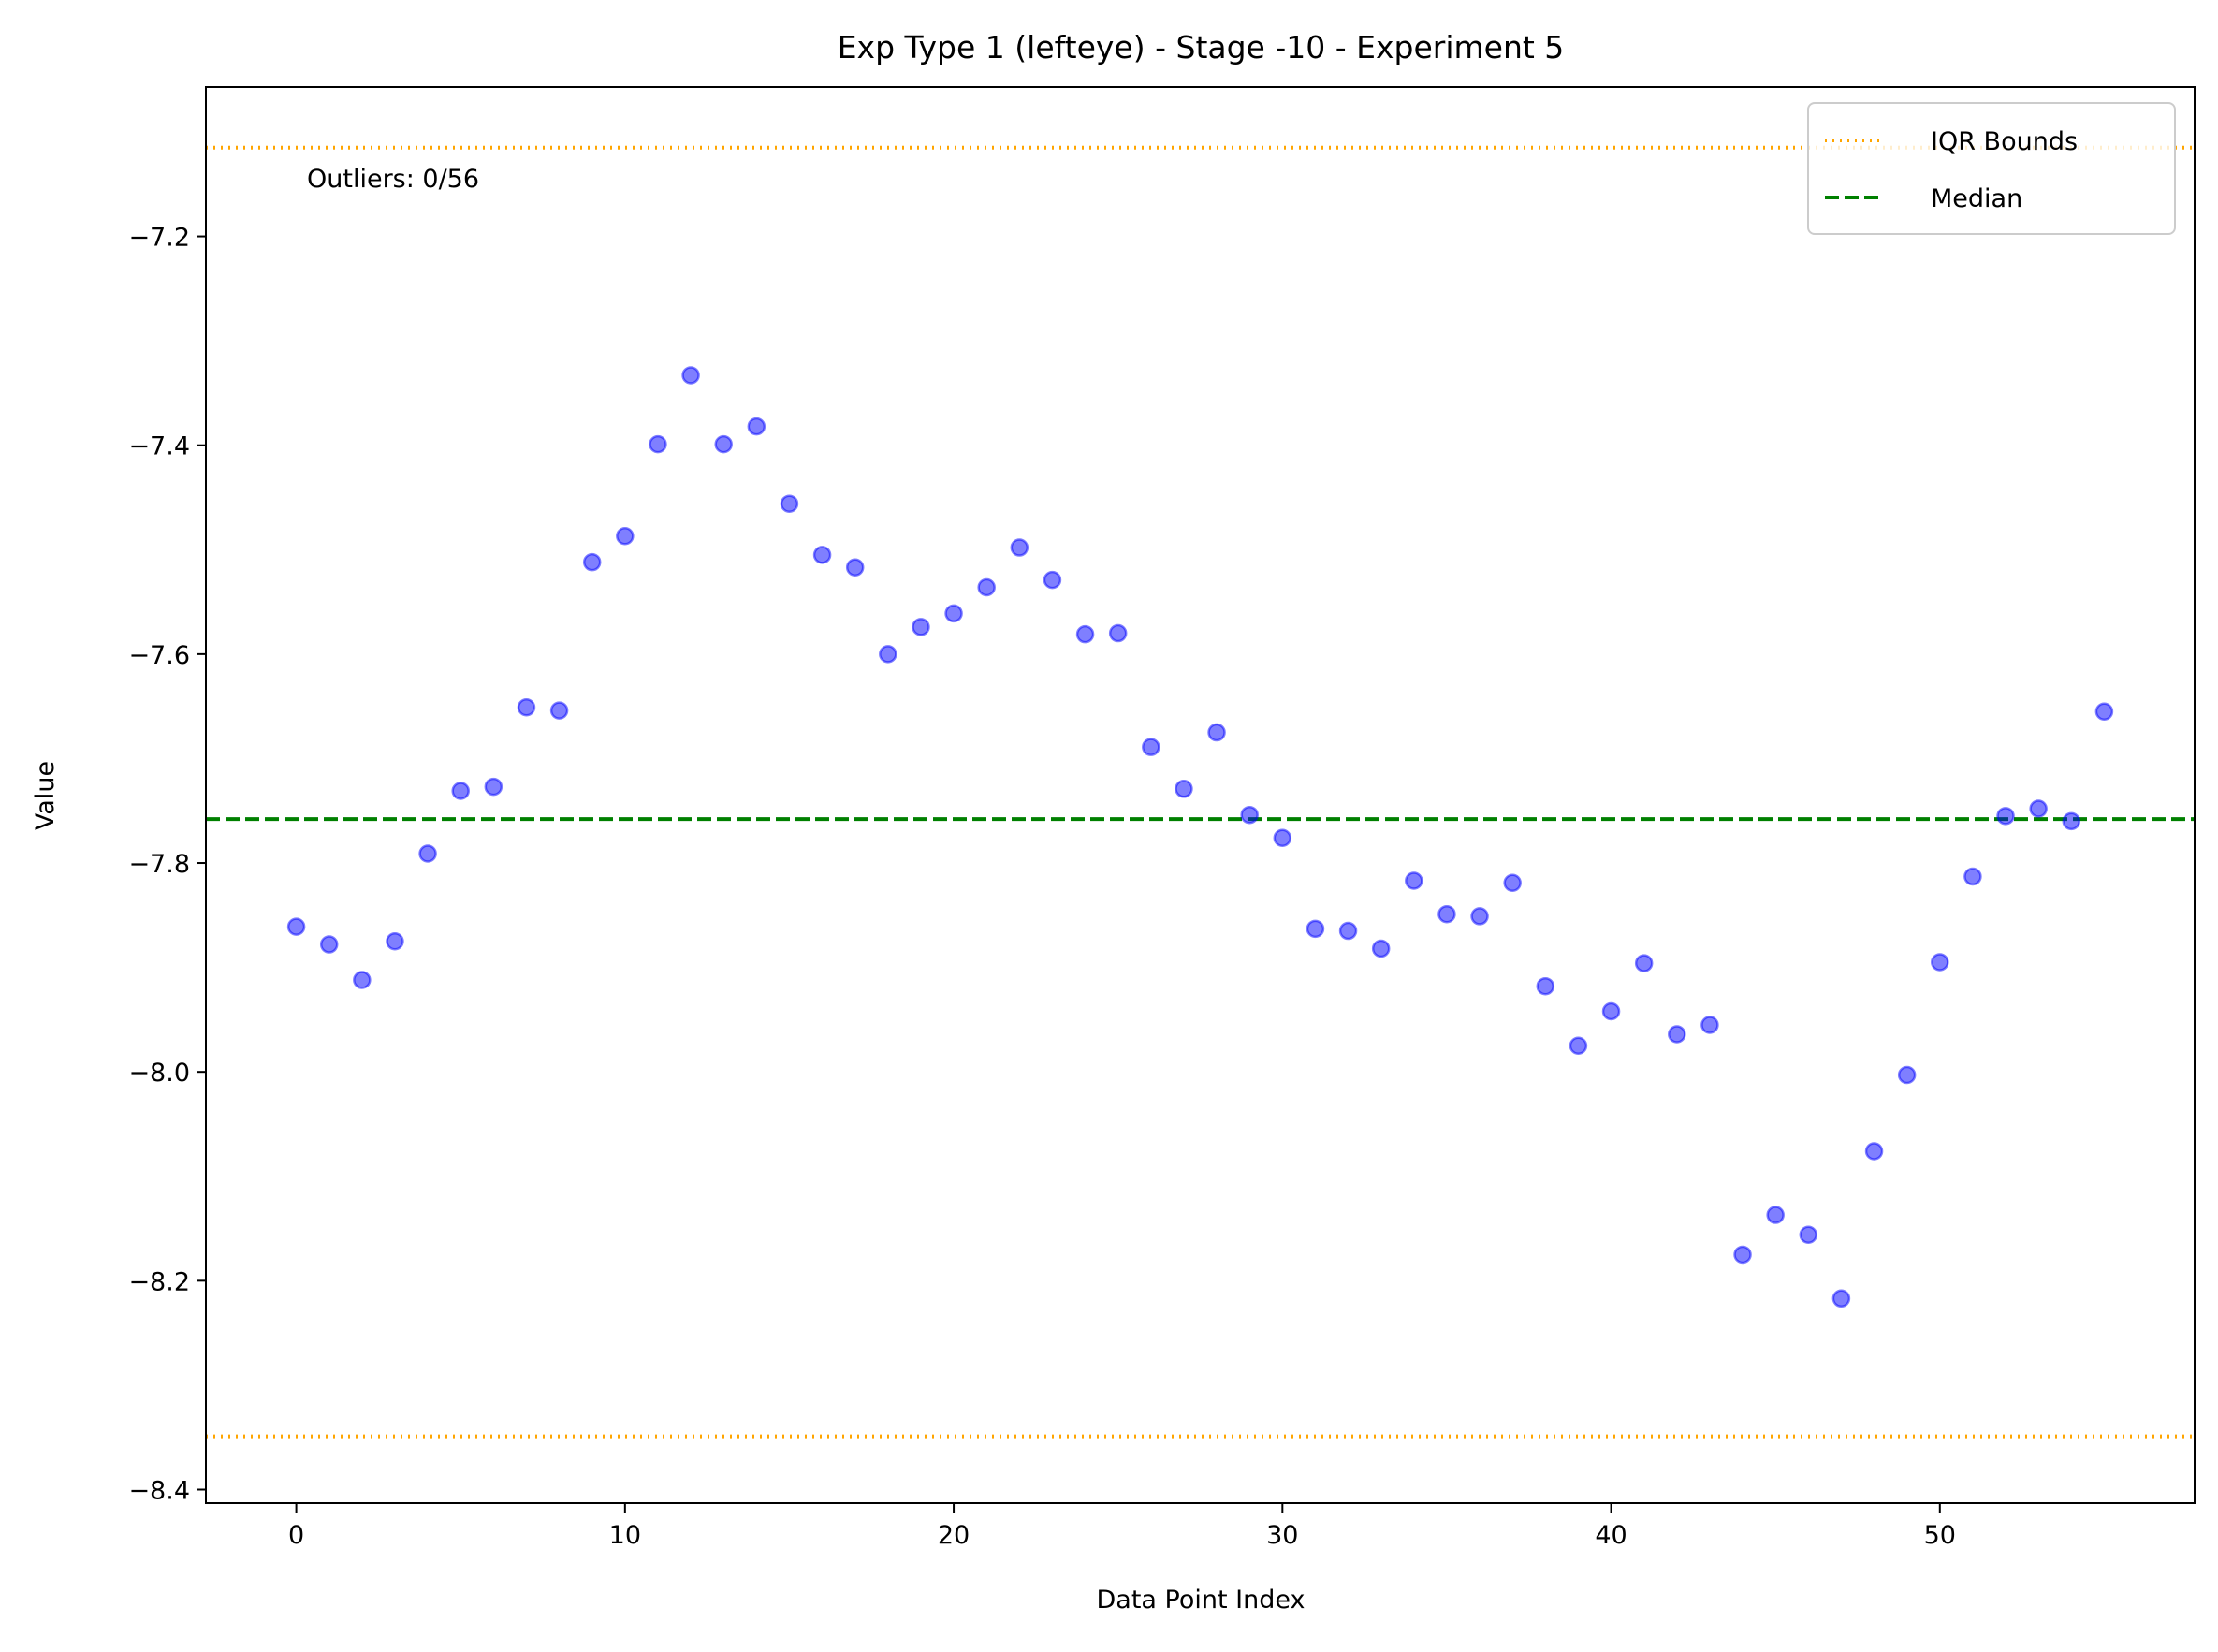  What do you see at coordinates (1940, 1536) in the screenshot?
I see `x-tick-label: 50` at bounding box center [1940, 1536].